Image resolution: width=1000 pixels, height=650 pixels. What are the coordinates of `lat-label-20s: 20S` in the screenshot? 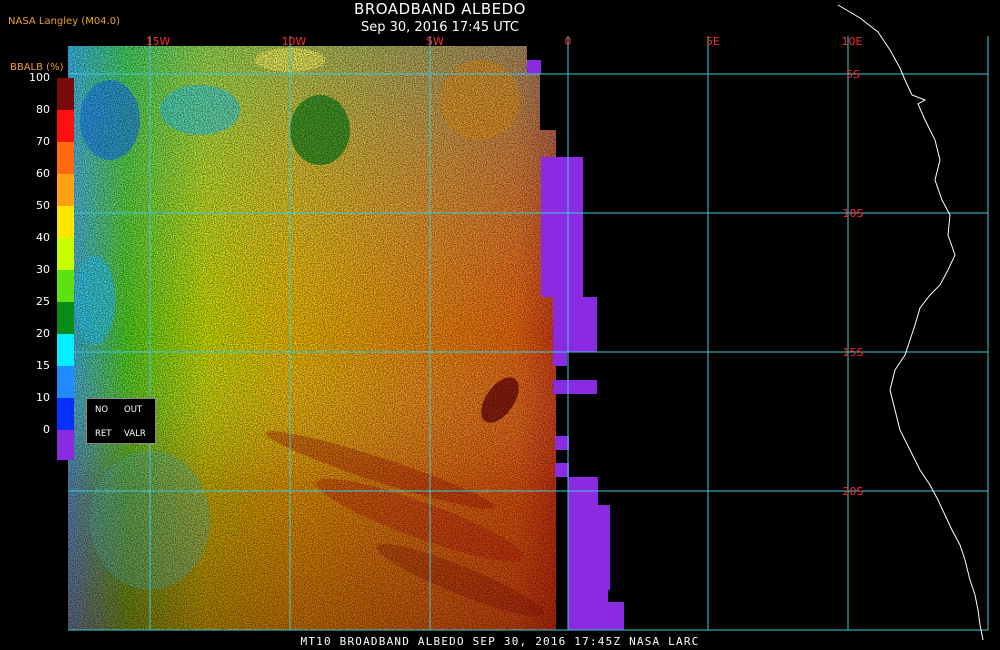 It's located at (853, 491).